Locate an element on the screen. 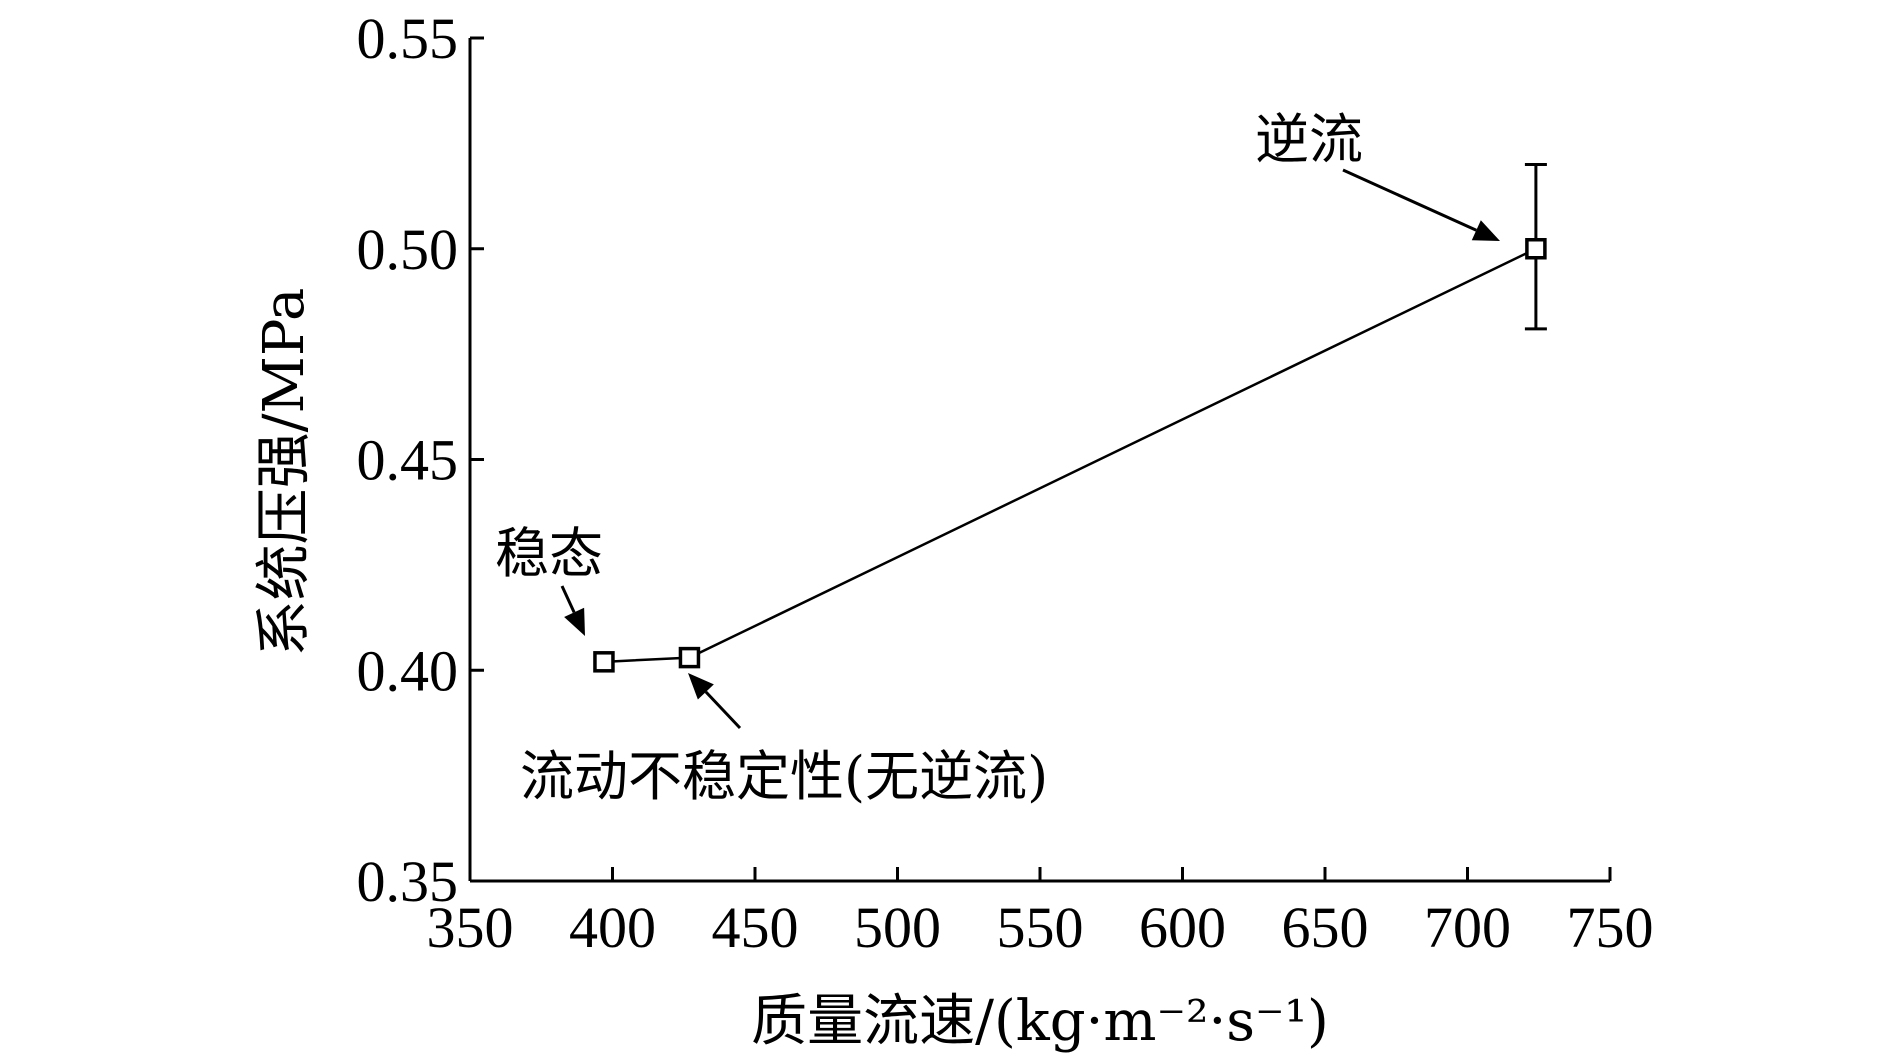 The height and width of the screenshot is (1061, 1890). x-tick-label: 400 is located at coordinates (612, 927).